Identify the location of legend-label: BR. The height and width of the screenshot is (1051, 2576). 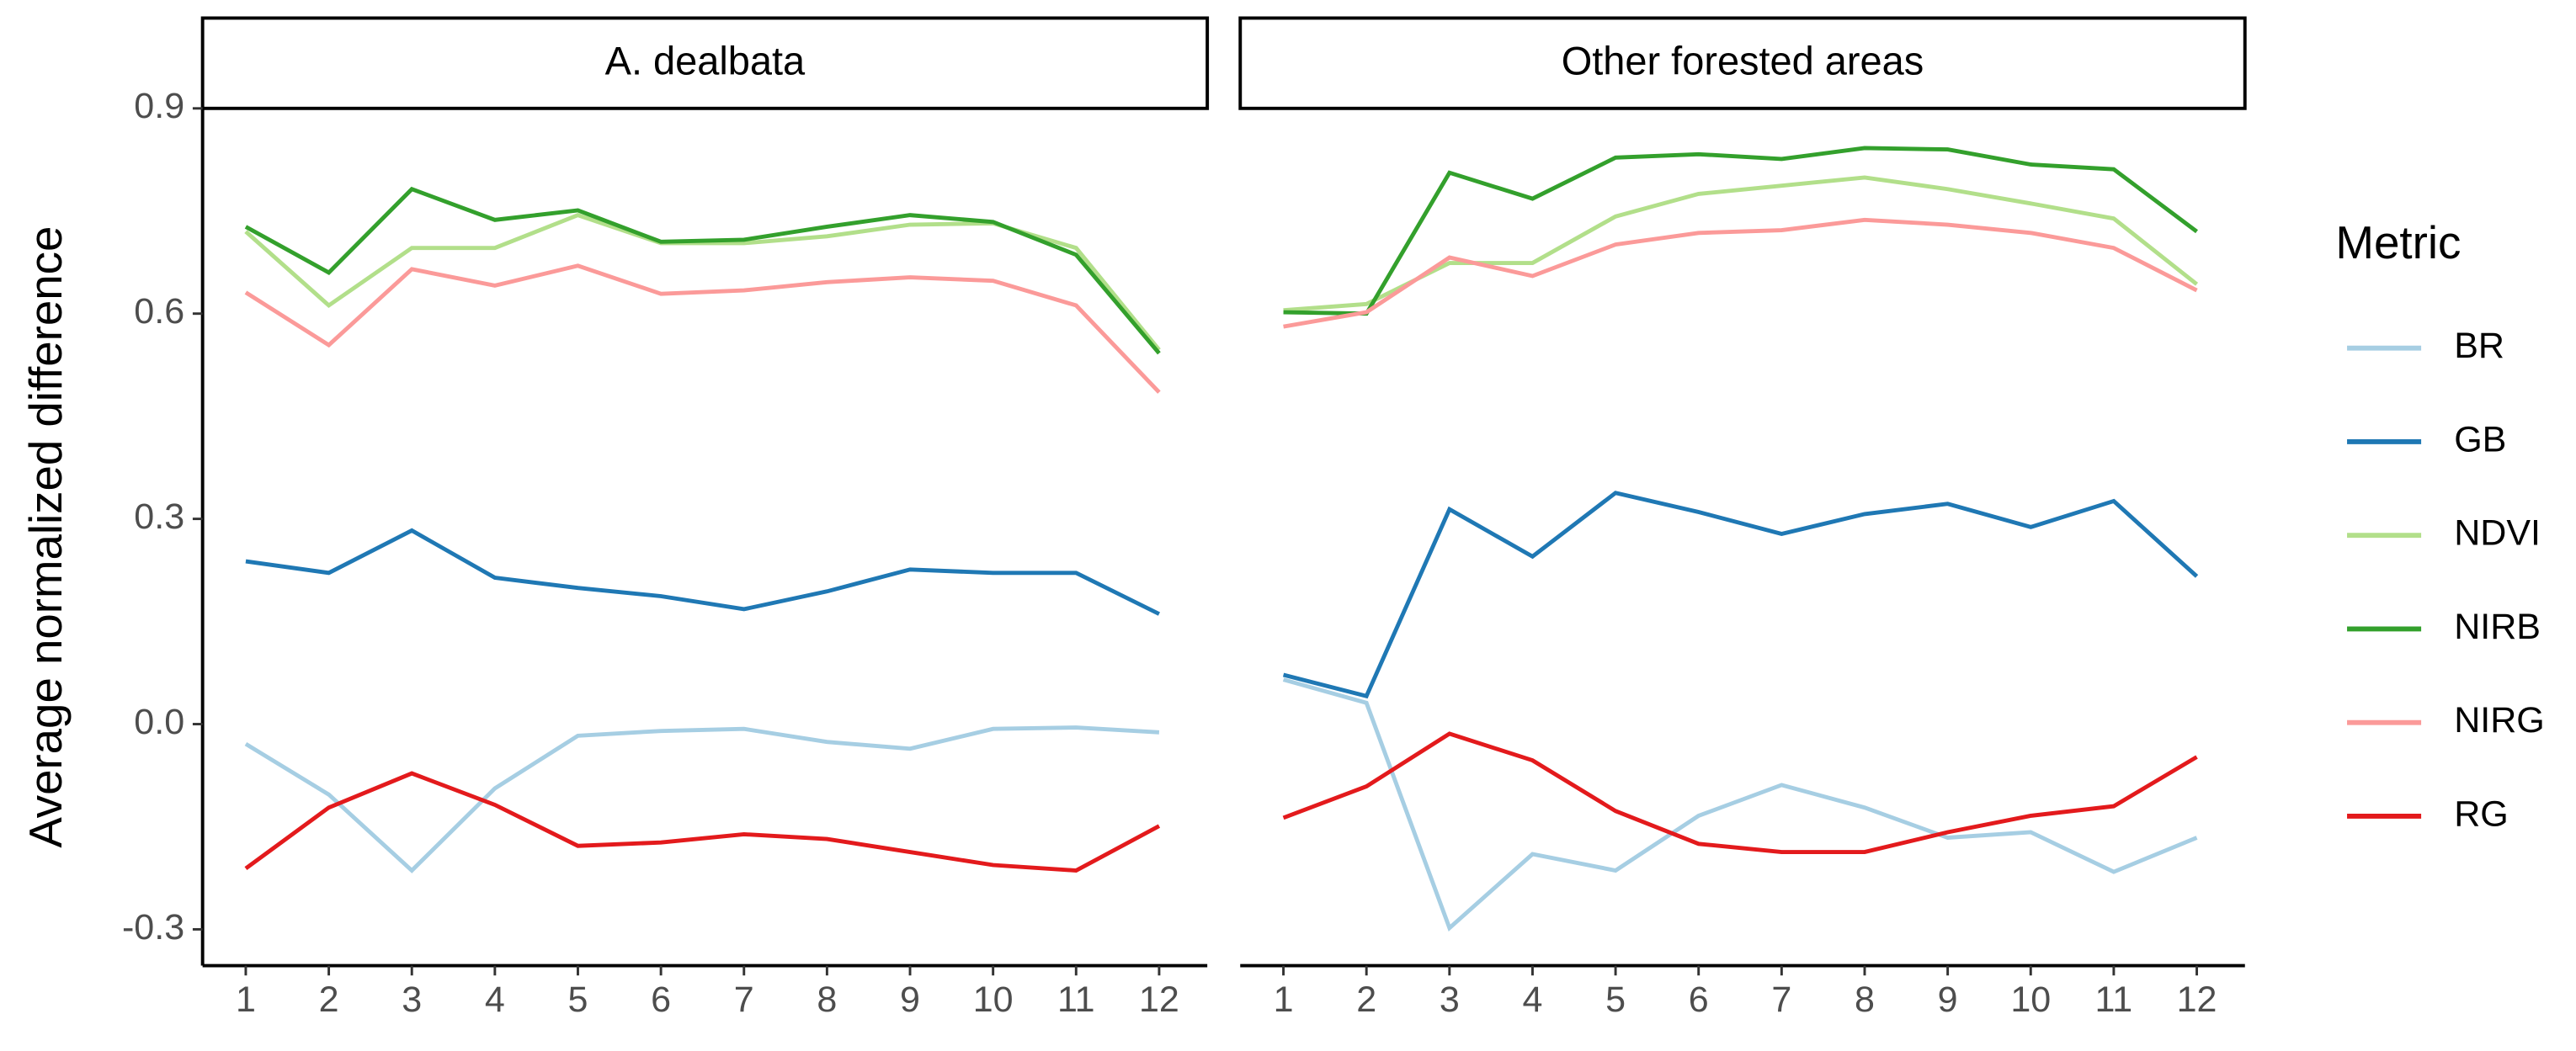
(2479, 346).